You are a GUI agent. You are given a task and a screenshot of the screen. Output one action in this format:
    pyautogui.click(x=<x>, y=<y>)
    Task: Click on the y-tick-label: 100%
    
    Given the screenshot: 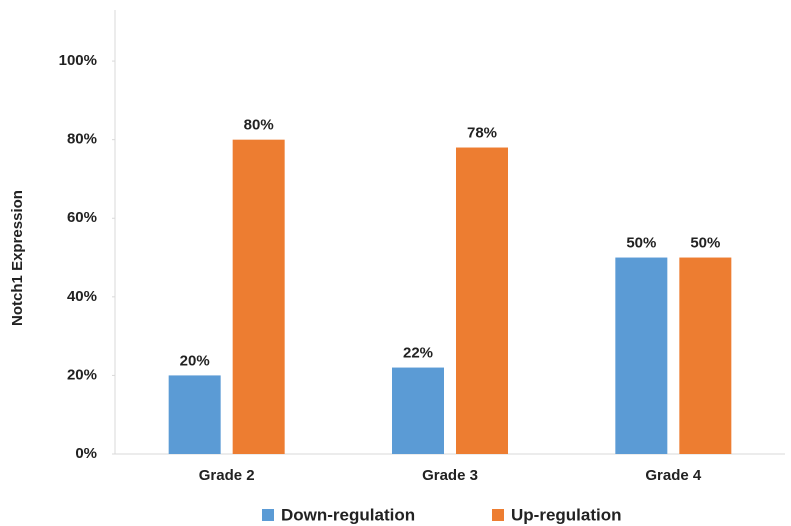 What is the action you would take?
    pyautogui.click(x=78, y=60)
    